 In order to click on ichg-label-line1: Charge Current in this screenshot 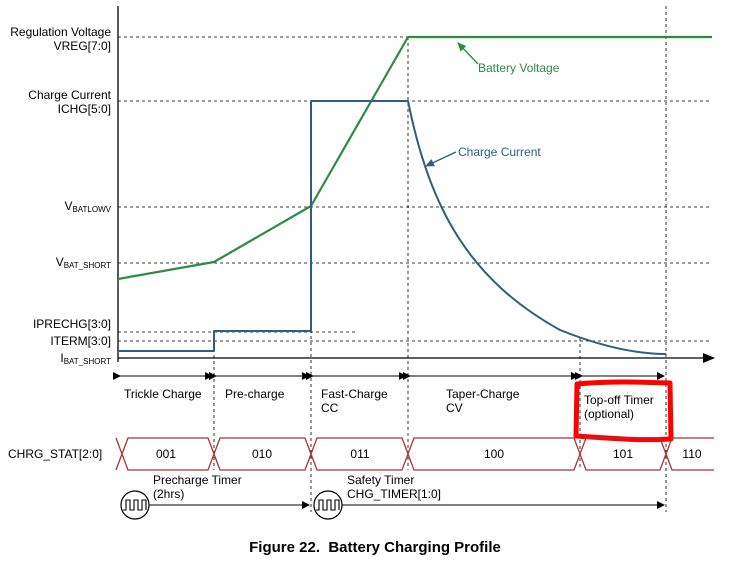, I will do `click(69, 95)`.